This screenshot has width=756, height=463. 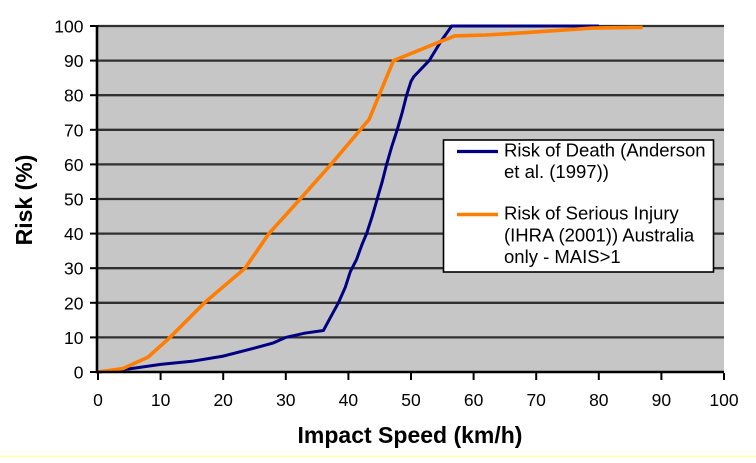 What do you see at coordinates (24, 200) in the screenshot?
I see `svg-text: Risk (%)` at bounding box center [24, 200].